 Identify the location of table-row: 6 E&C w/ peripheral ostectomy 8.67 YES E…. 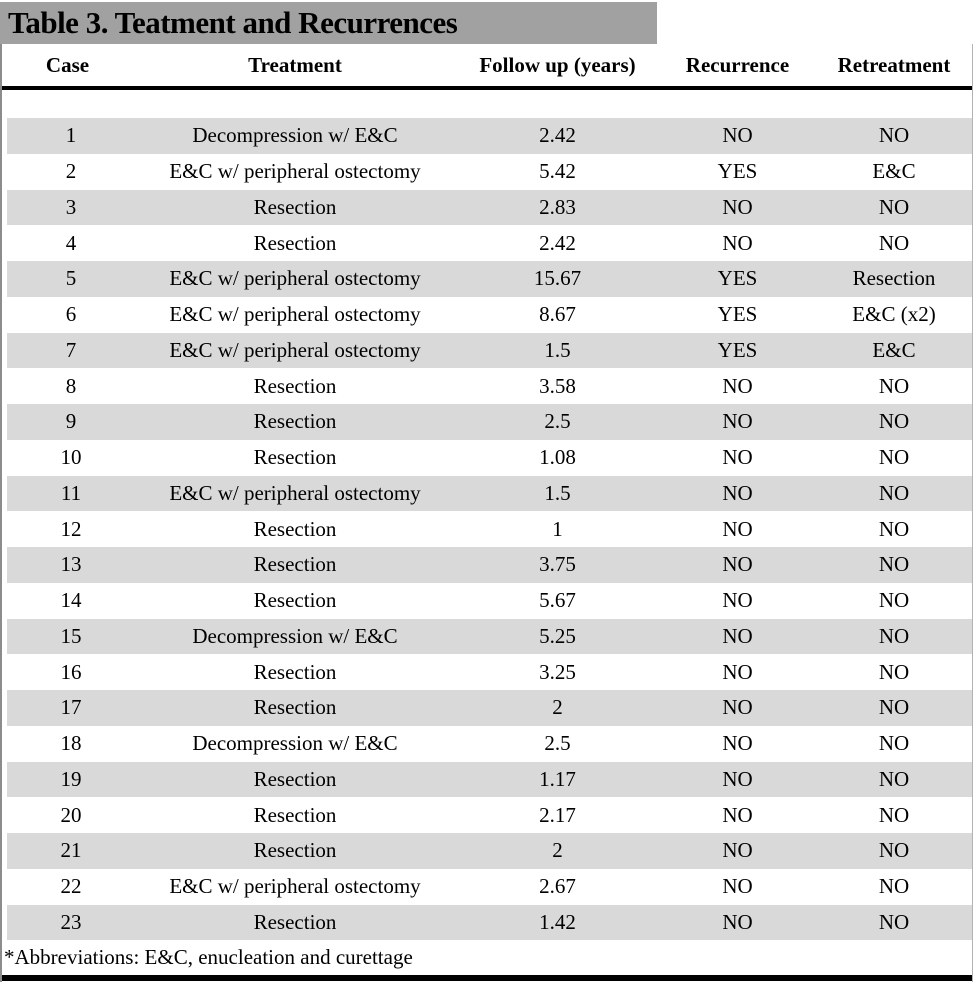
(490, 315).